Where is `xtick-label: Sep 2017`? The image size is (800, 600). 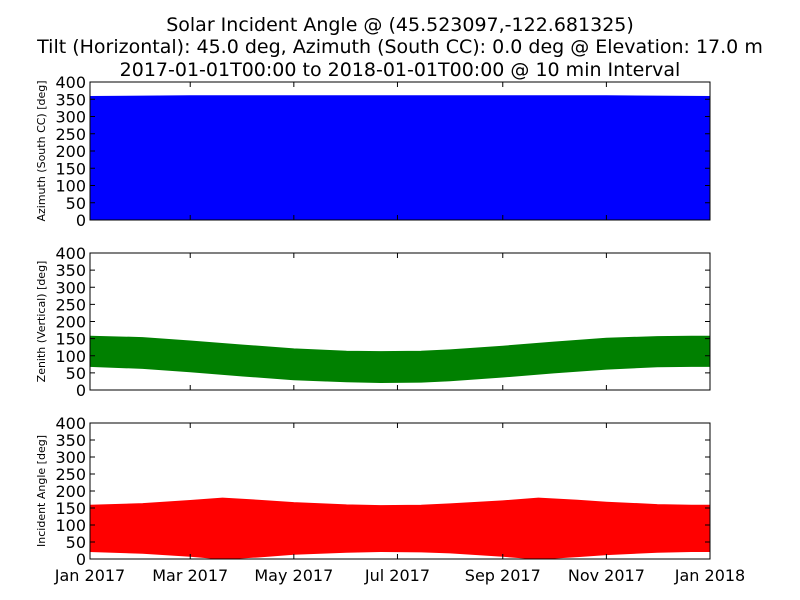
xtick-label: Sep 2017 is located at coordinates (503, 575).